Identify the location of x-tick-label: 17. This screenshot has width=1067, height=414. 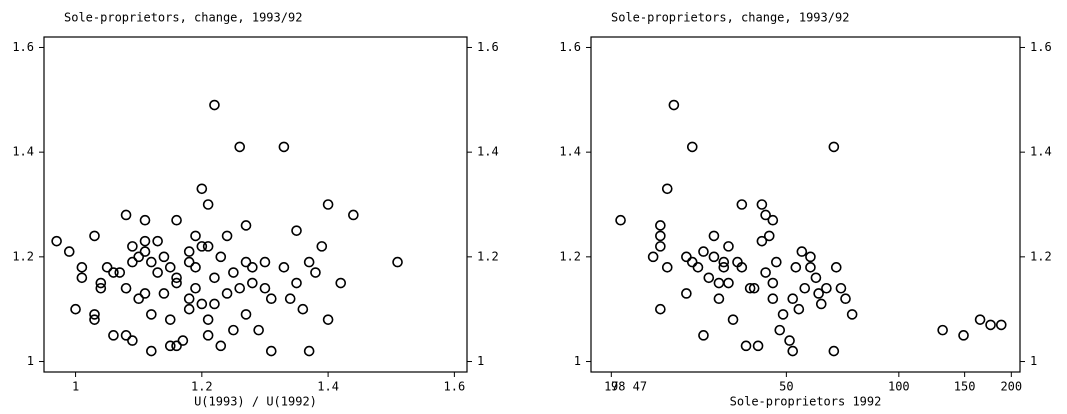
(611, 387).